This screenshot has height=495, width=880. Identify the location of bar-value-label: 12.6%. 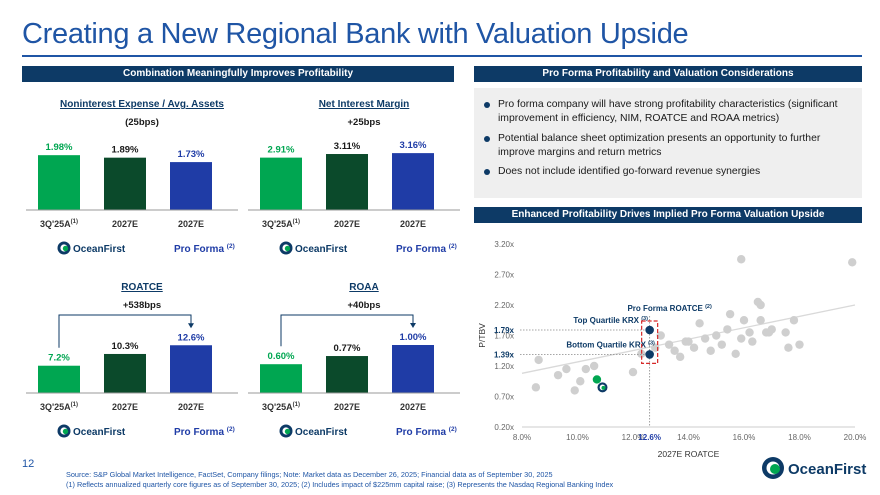
(191, 337).